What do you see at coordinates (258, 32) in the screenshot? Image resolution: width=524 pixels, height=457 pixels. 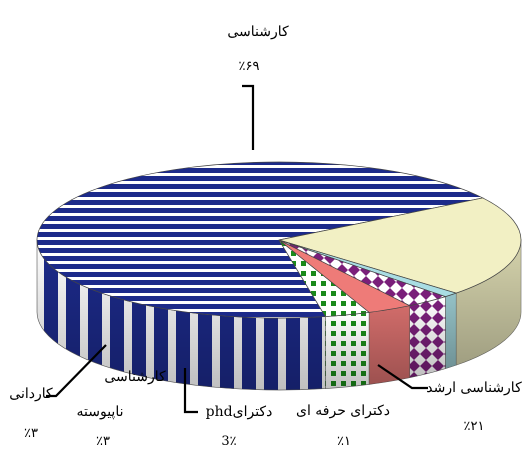 I see `slice-label-0: کارشناسی` at bounding box center [258, 32].